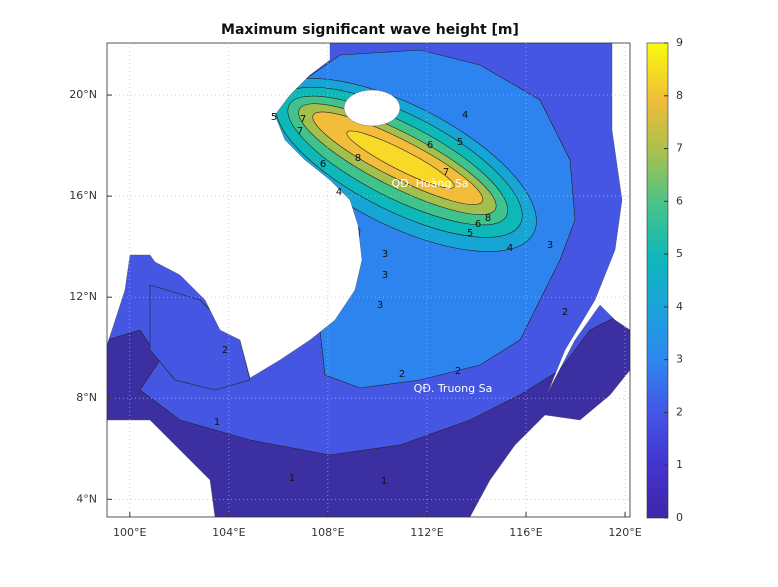  Describe the element at coordinates (83, 195) in the screenshot. I see `y-tick-label: 16°N` at that location.